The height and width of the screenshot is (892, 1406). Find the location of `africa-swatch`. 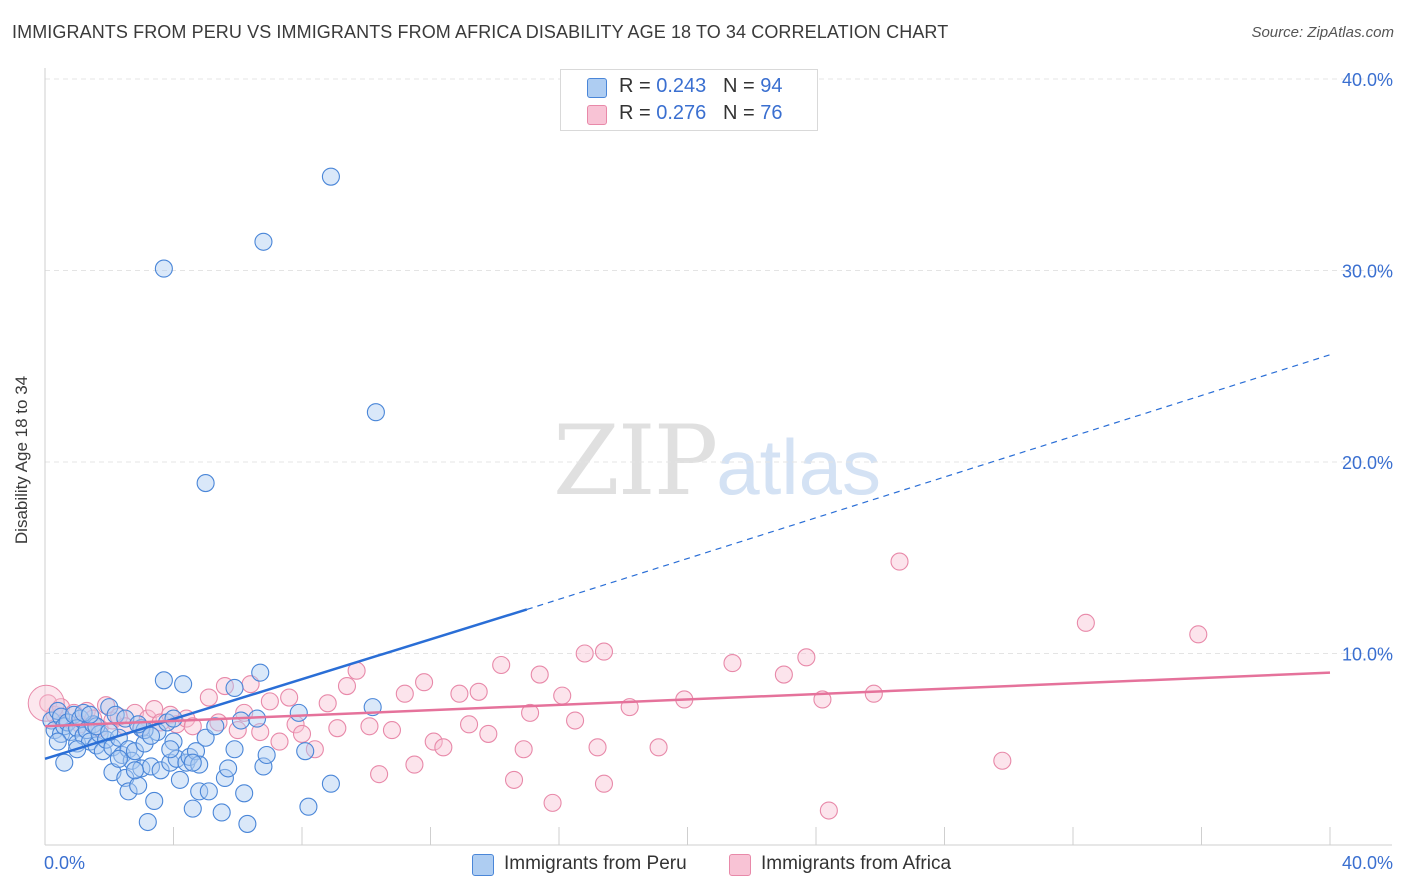

africa-swatch is located at coordinates (597, 115).